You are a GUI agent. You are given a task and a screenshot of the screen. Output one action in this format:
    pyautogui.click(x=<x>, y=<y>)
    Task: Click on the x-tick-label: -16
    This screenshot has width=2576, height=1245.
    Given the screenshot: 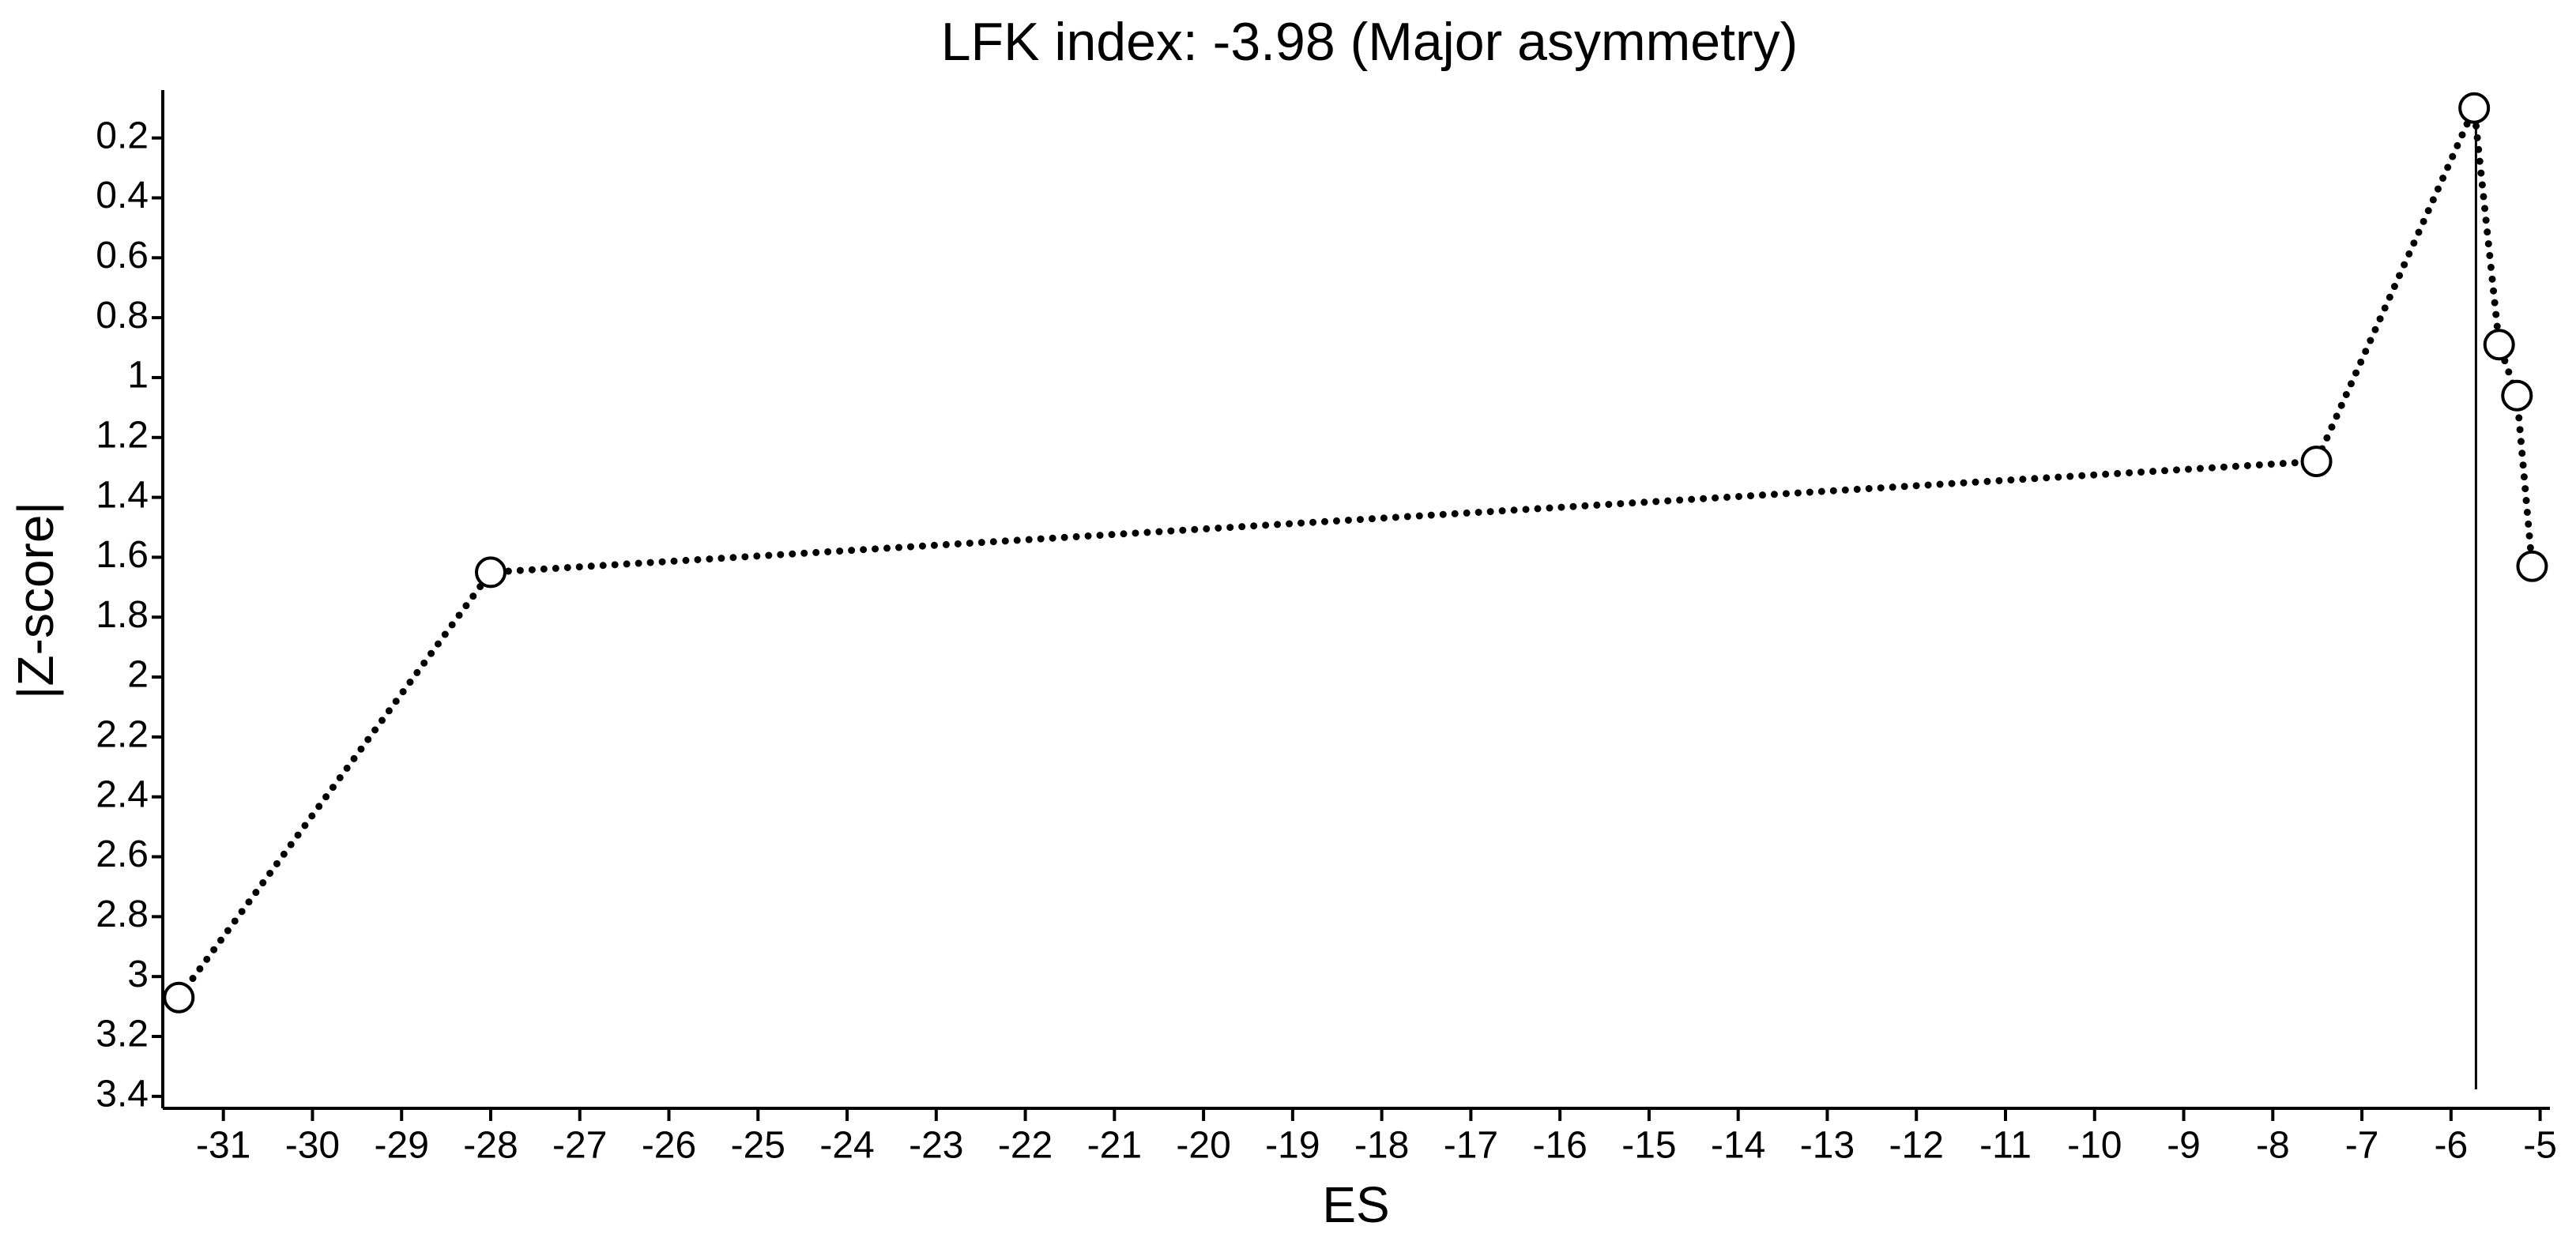 What is the action you would take?
    pyautogui.click(x=1559, y=1146)
    